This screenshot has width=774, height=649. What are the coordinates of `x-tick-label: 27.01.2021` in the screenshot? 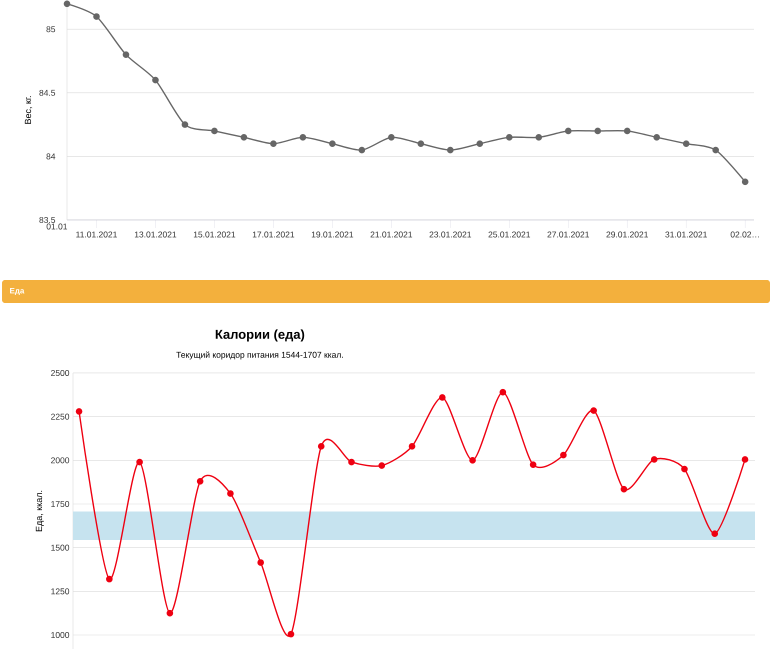 It's located at (568, 235).